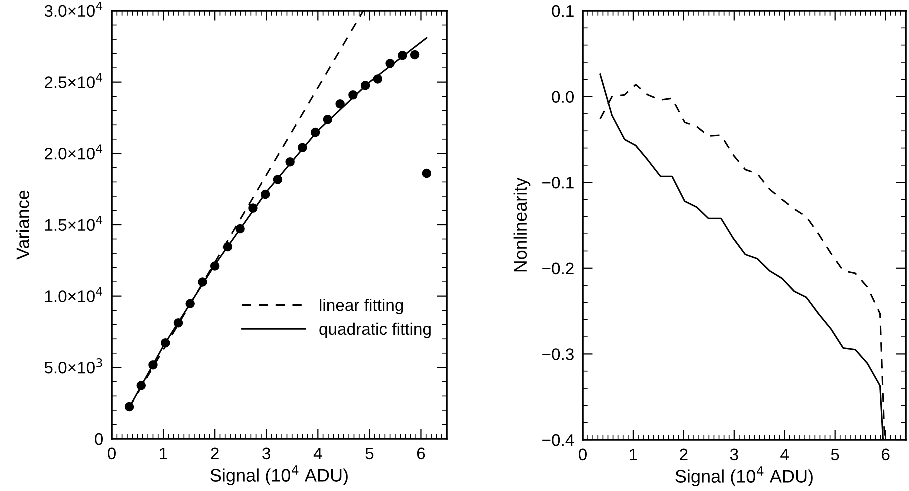 The height and width of the screenshot is (491, 909). What do you see at coordinates (558, 354) in the screenshot?
I see `y-tick-label: −0.3` at bounding box center [558, 354].